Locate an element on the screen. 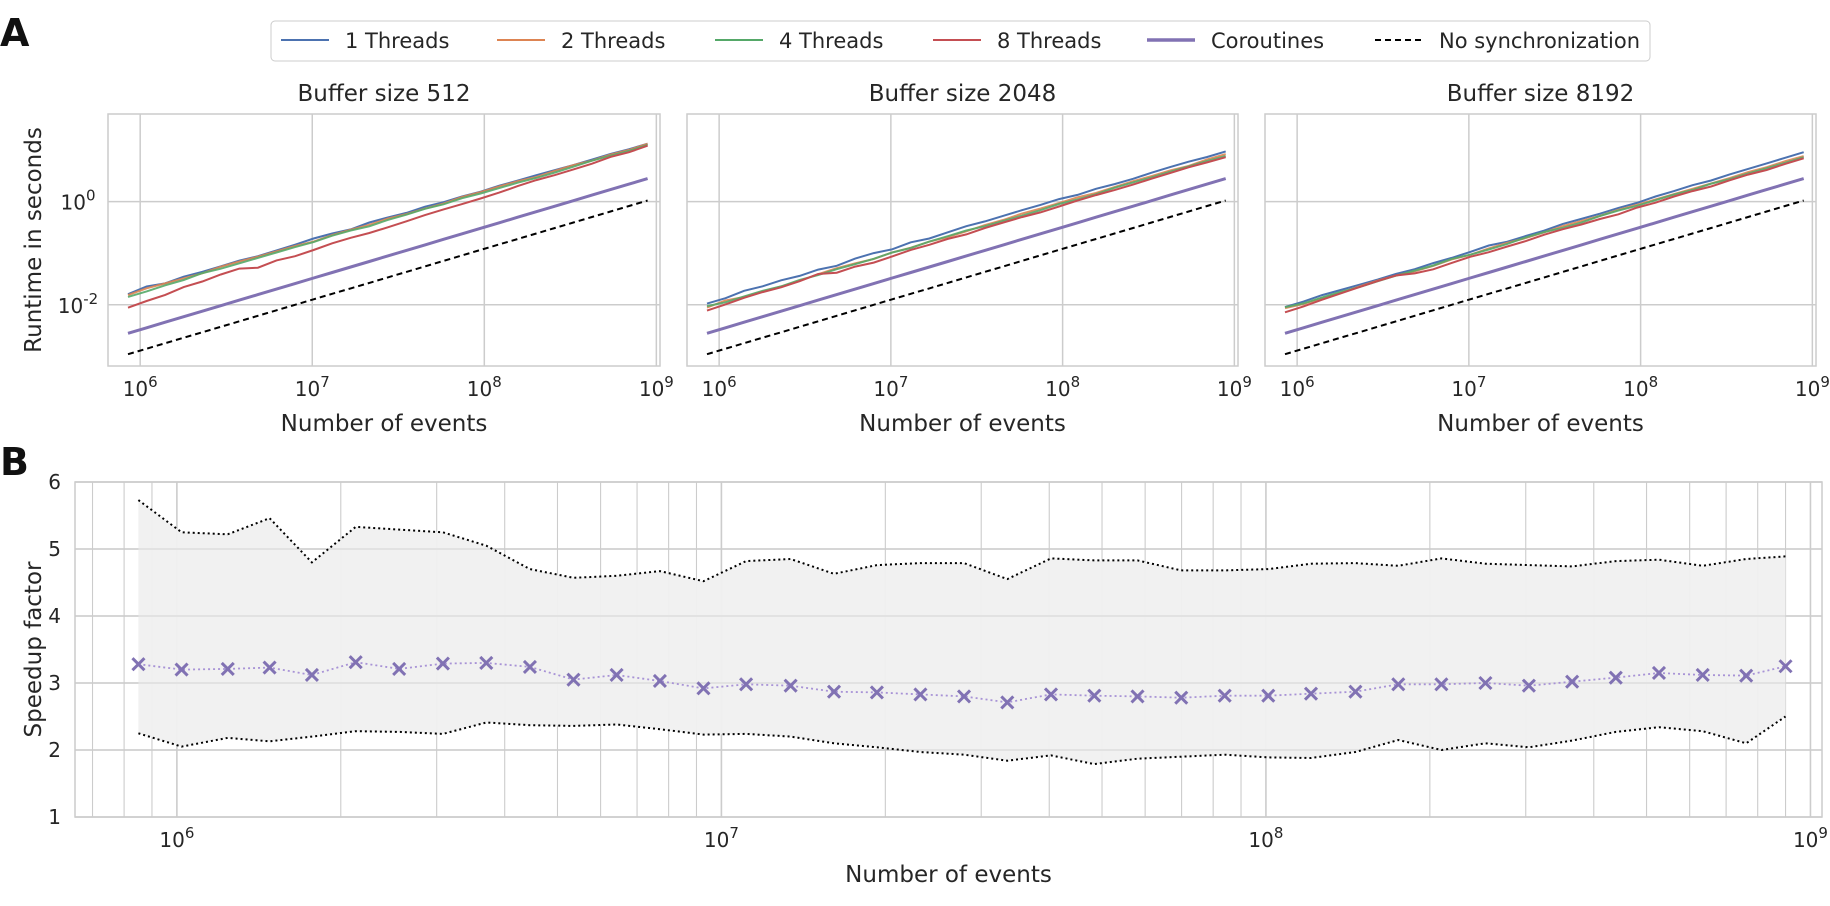 This screenshot has width=1830, height=906. series-line-1-threads is located at coordinates (1544, 230).